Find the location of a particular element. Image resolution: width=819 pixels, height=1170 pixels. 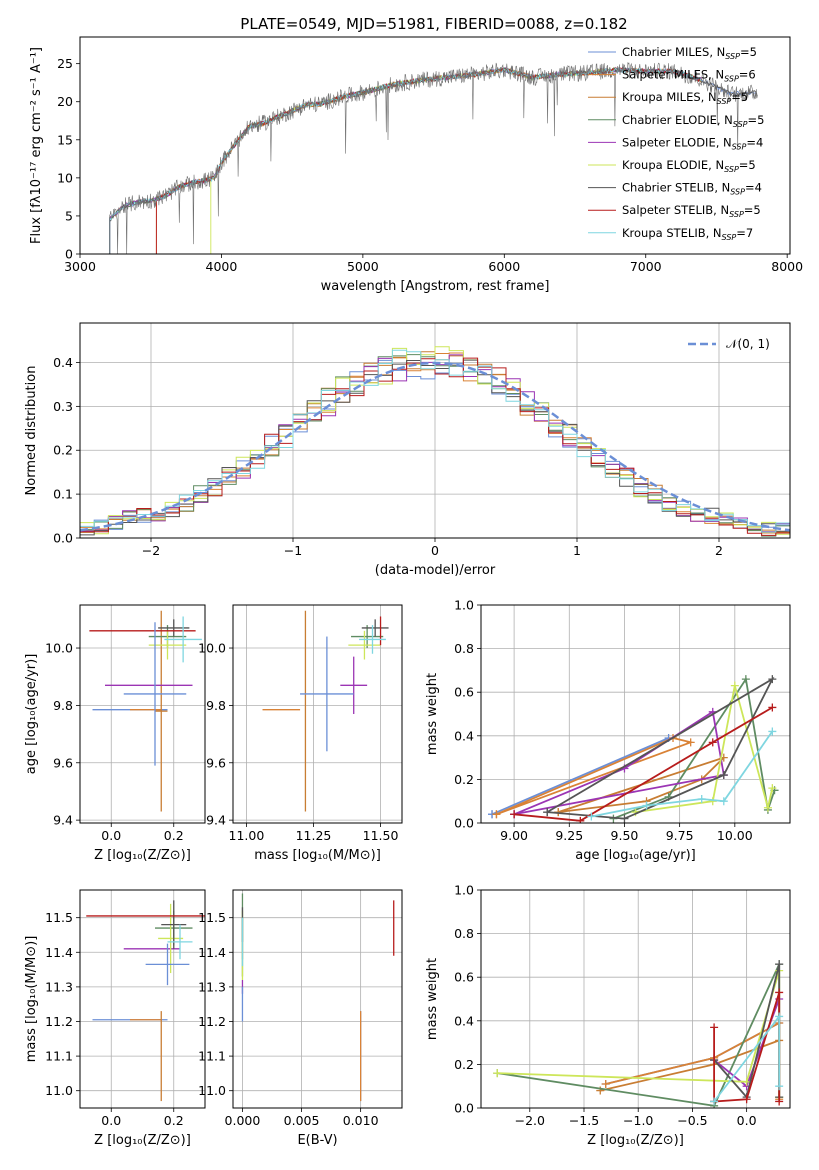

x-tick-label: 0.005 is located at coordinates (302, 1120).